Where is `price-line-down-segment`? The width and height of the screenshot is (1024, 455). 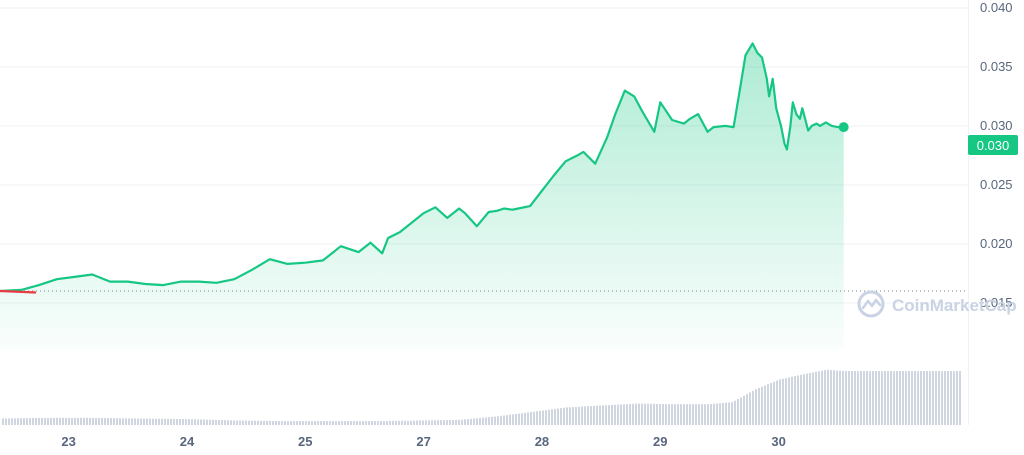 price-line-down-segment is located at coordinates (18, 291).